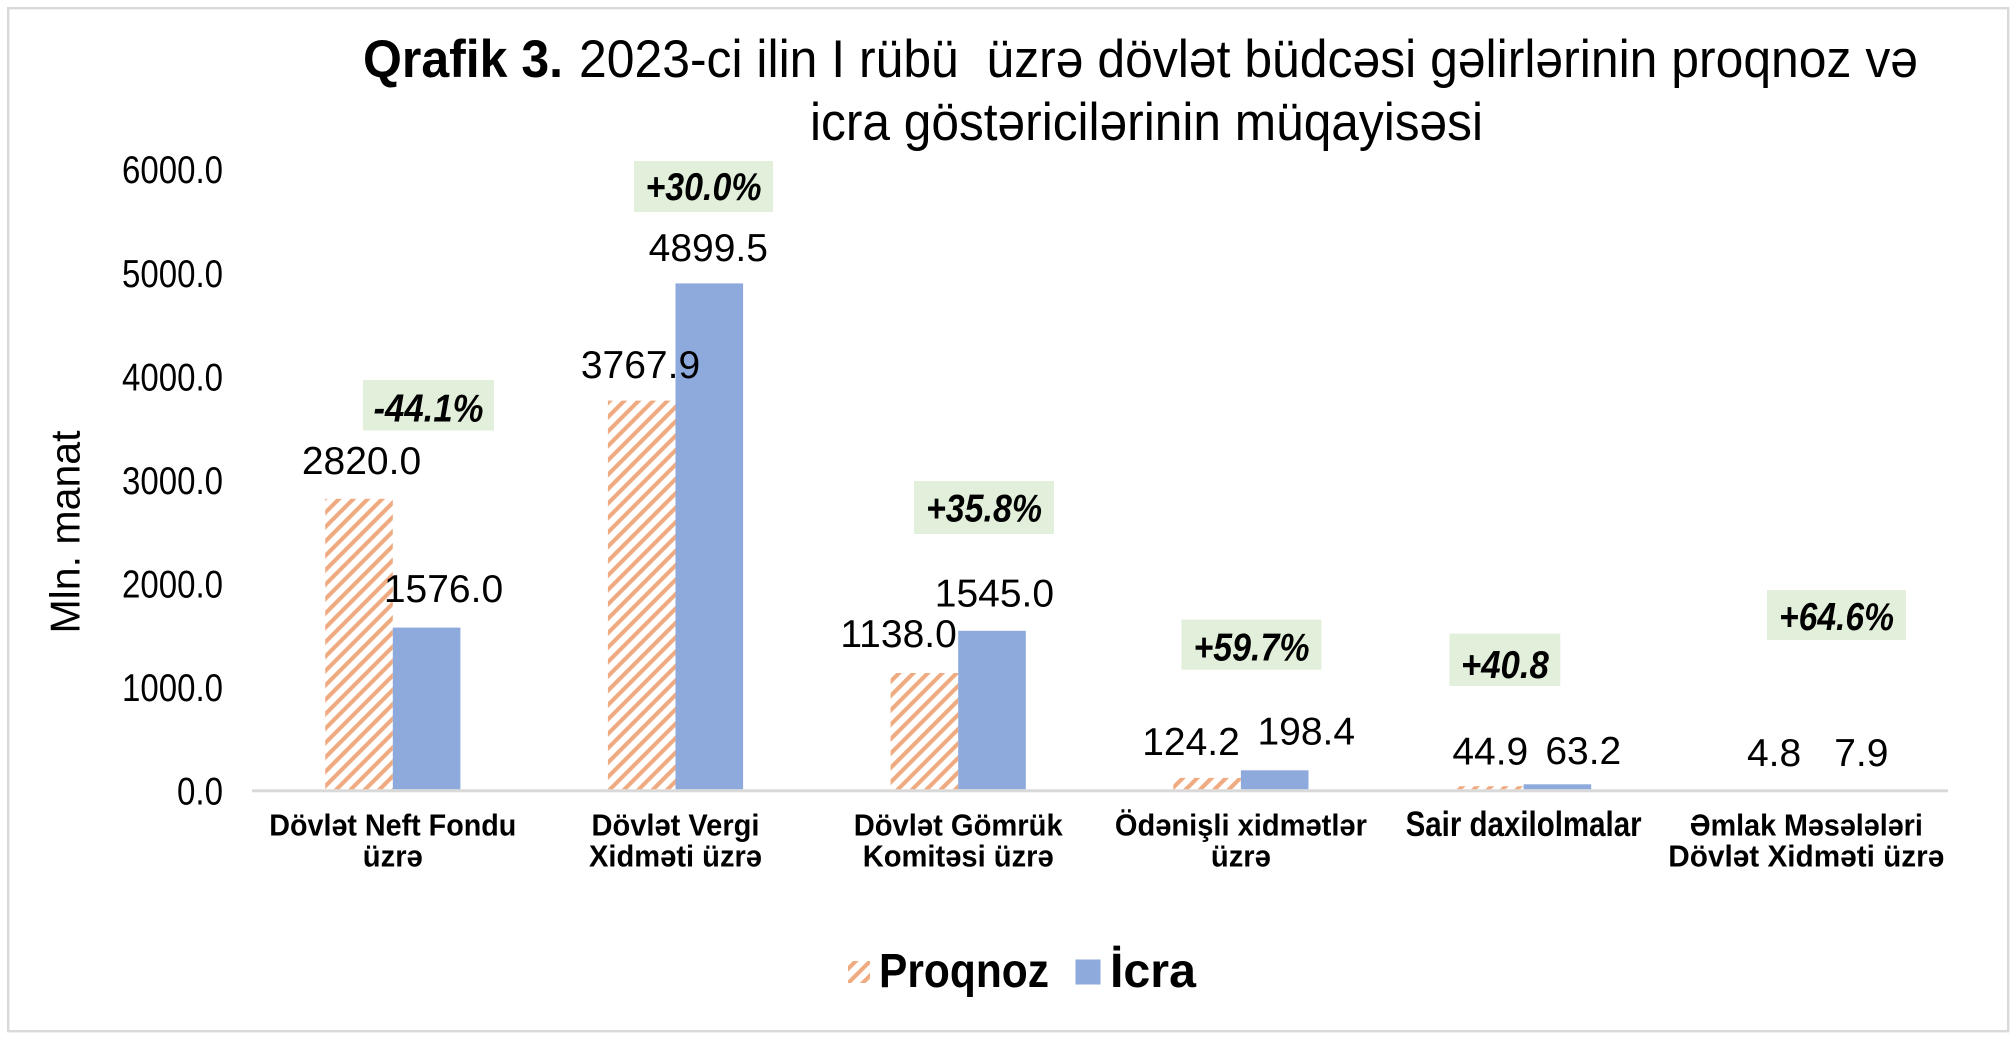 The image size is (2016, 1044). What do you see at coordinates (640, 365) in the screenshot?
I see `svg-text: 3767.9` at bounding box center [640, 365].